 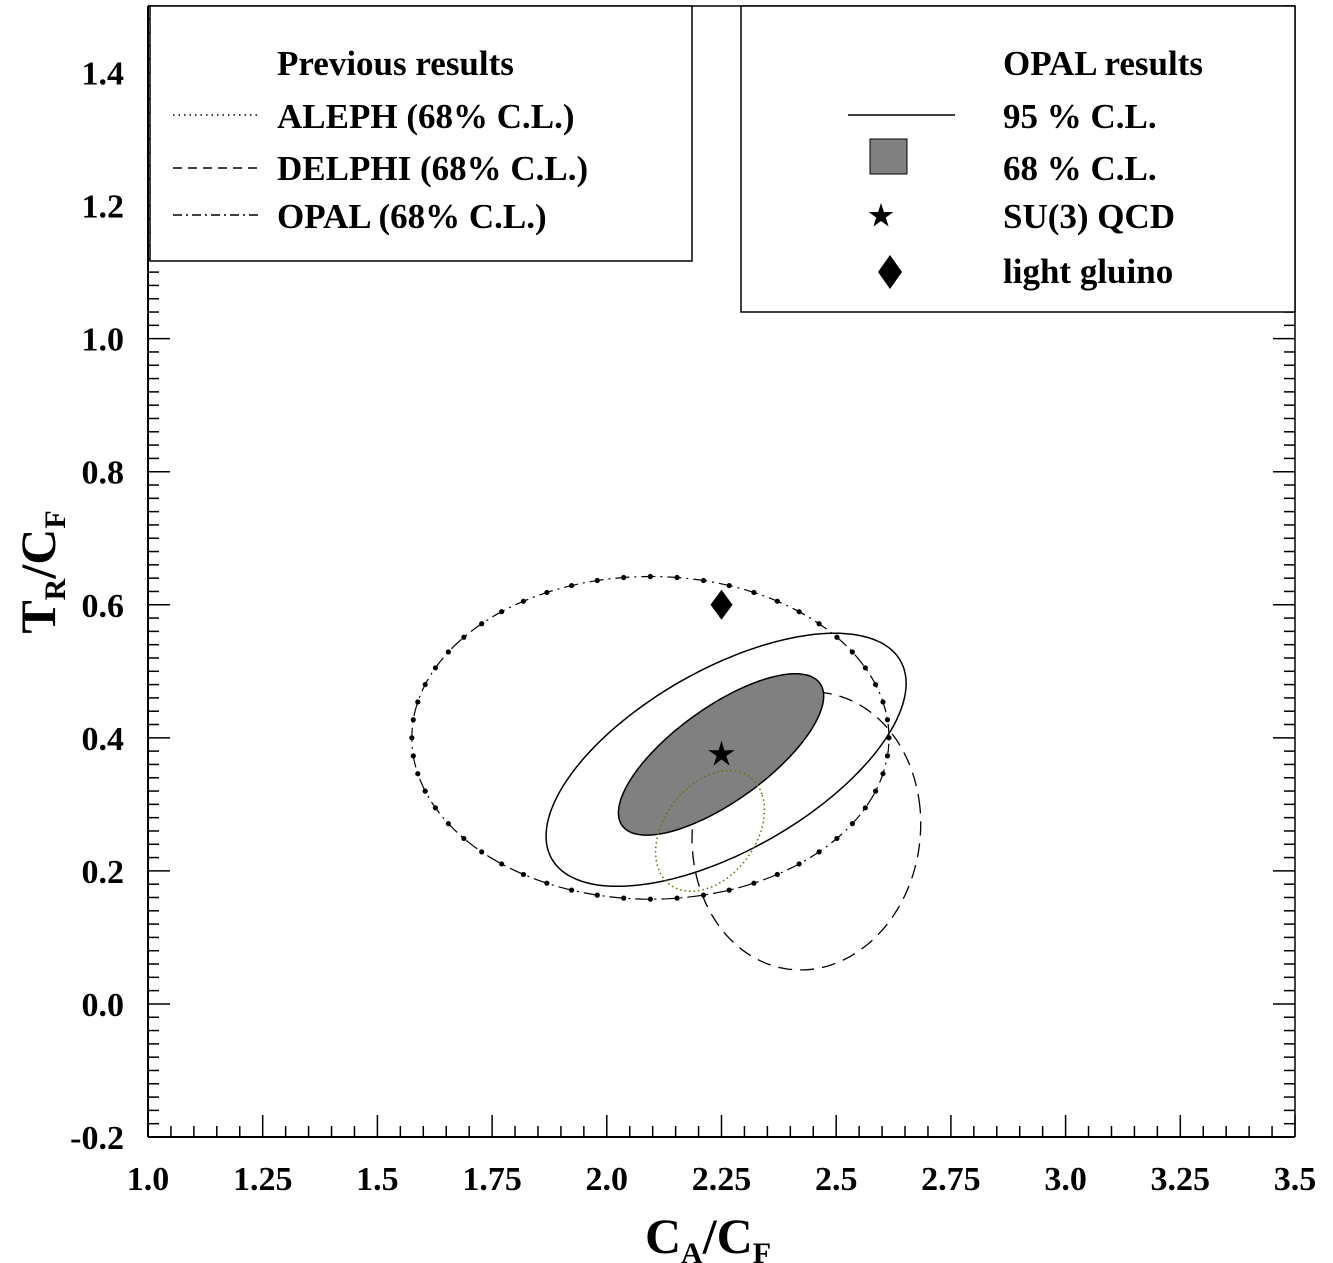 I want to click on x-tick-label: 1.25, so click(x=263, y=1179).